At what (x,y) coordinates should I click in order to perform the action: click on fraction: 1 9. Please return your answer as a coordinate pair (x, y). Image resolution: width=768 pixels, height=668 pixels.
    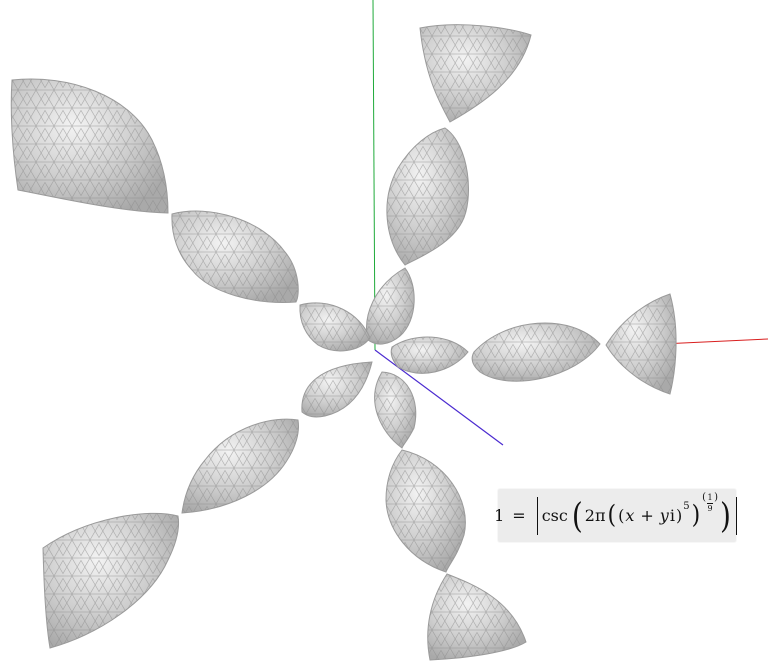
    Looking at the image, I should click on (710, 502).